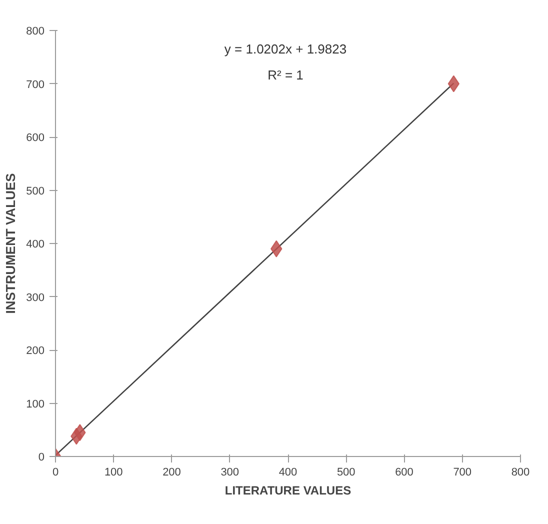 The height and width of the screenshot is (524, 548). Describe the element at coordinates (41, 458) in the screenshot. I see `y-tick-label: 0` at that location.